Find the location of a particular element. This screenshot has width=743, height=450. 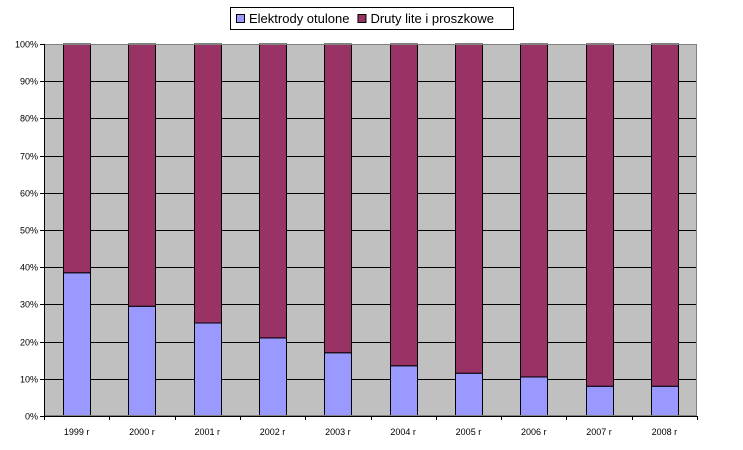

y-tick-label: 90% is located at coordinates (29, 82).